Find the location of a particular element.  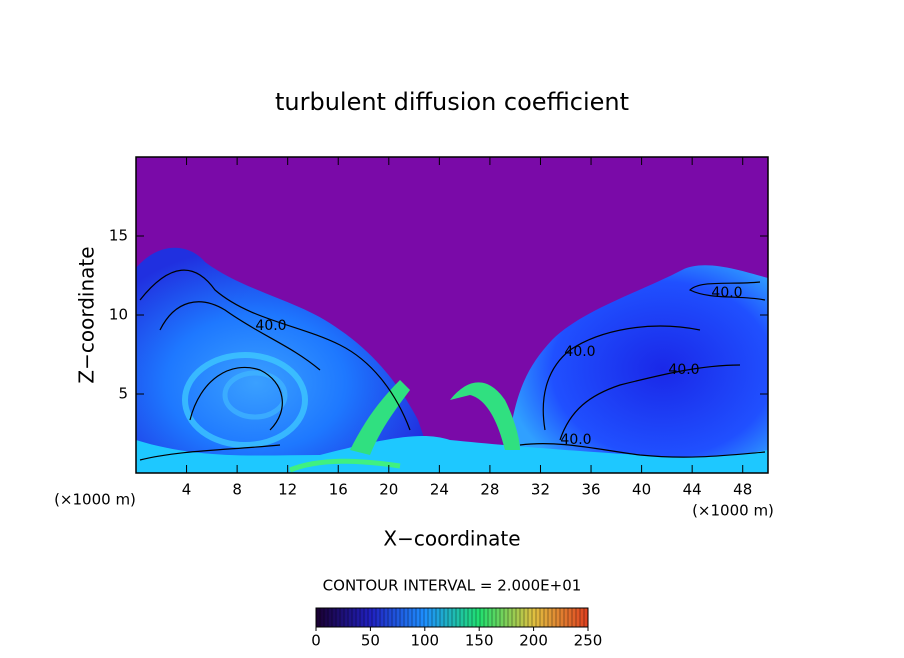

chart-title: turbulent diffusion coefficient is located at coordinates (452, 102).